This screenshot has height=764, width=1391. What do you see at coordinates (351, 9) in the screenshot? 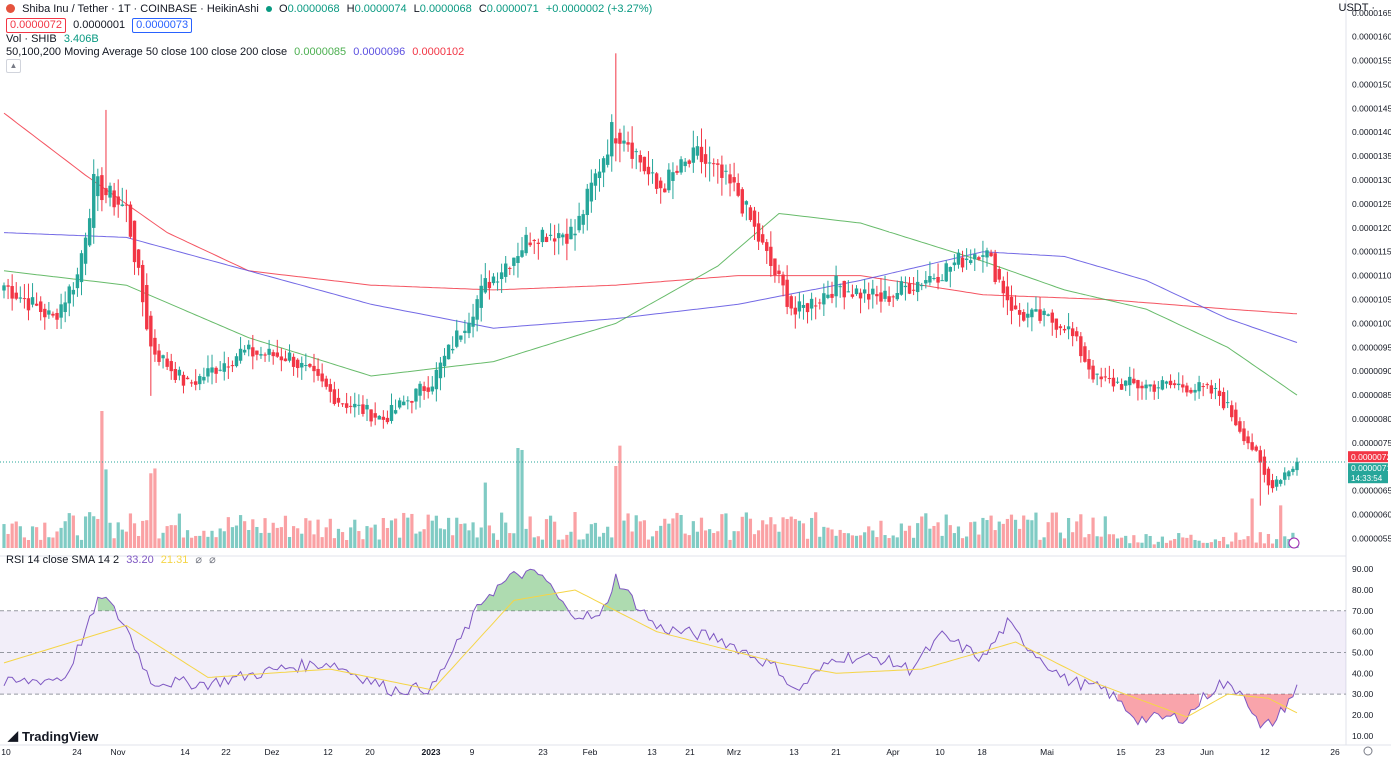
I see `ohlc-high-label: H` at bounding box center [351, 9].